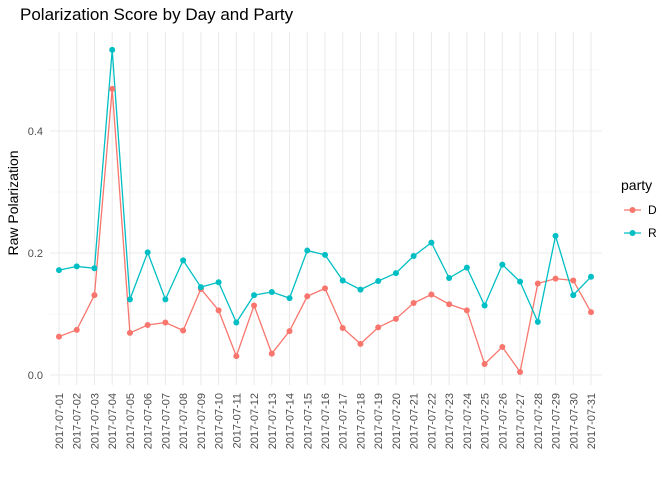 The width and height of the screenshot is (672, 485). What do you see at coordinates (539, 421) in the screenshot?
I see `x-tick-label: 2017-07-28` at bounding box center [539, 421].